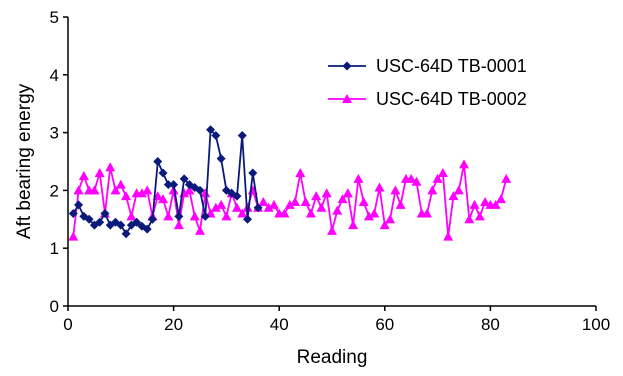 The width and height of the screenshot is (623, 376). I want to click on y-tick-label: 5, so click(54, 17).